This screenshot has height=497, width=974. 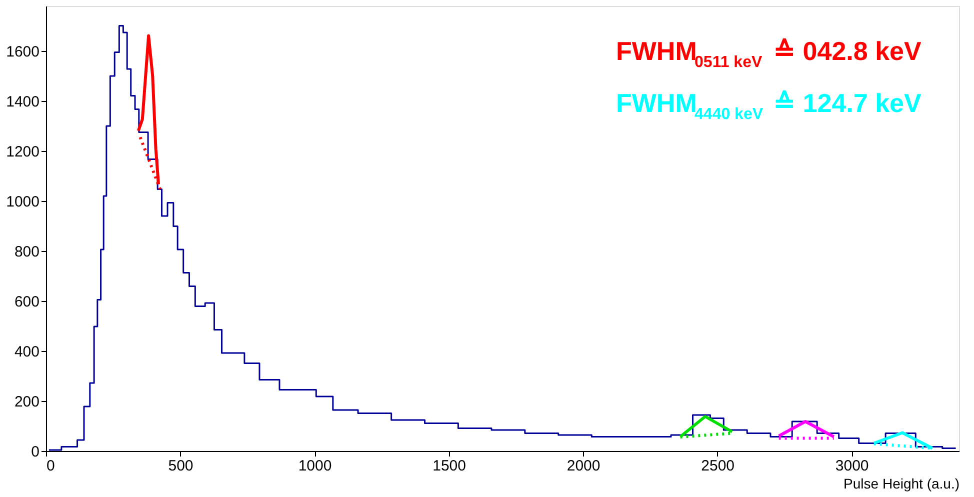 I want to click on x-axis-title: Pulse Height (a.u.), so click(x=902, y=484).